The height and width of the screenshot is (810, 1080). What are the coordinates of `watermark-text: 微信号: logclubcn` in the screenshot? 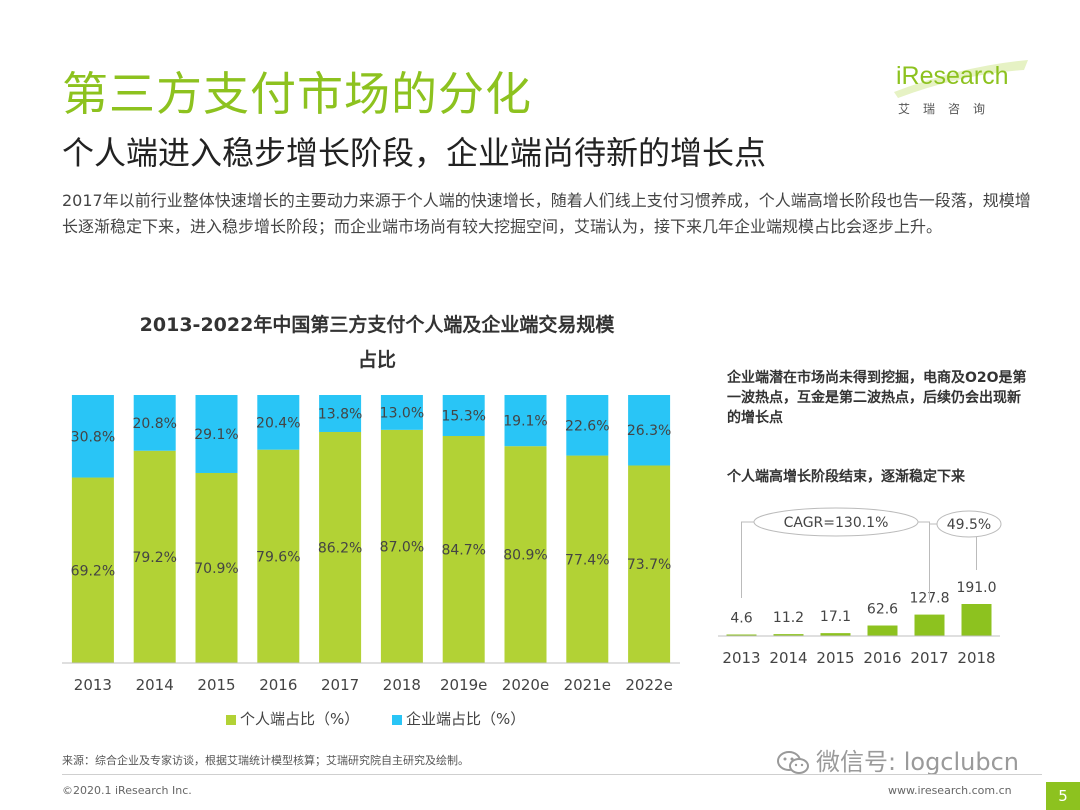 It's located at (918, 762).